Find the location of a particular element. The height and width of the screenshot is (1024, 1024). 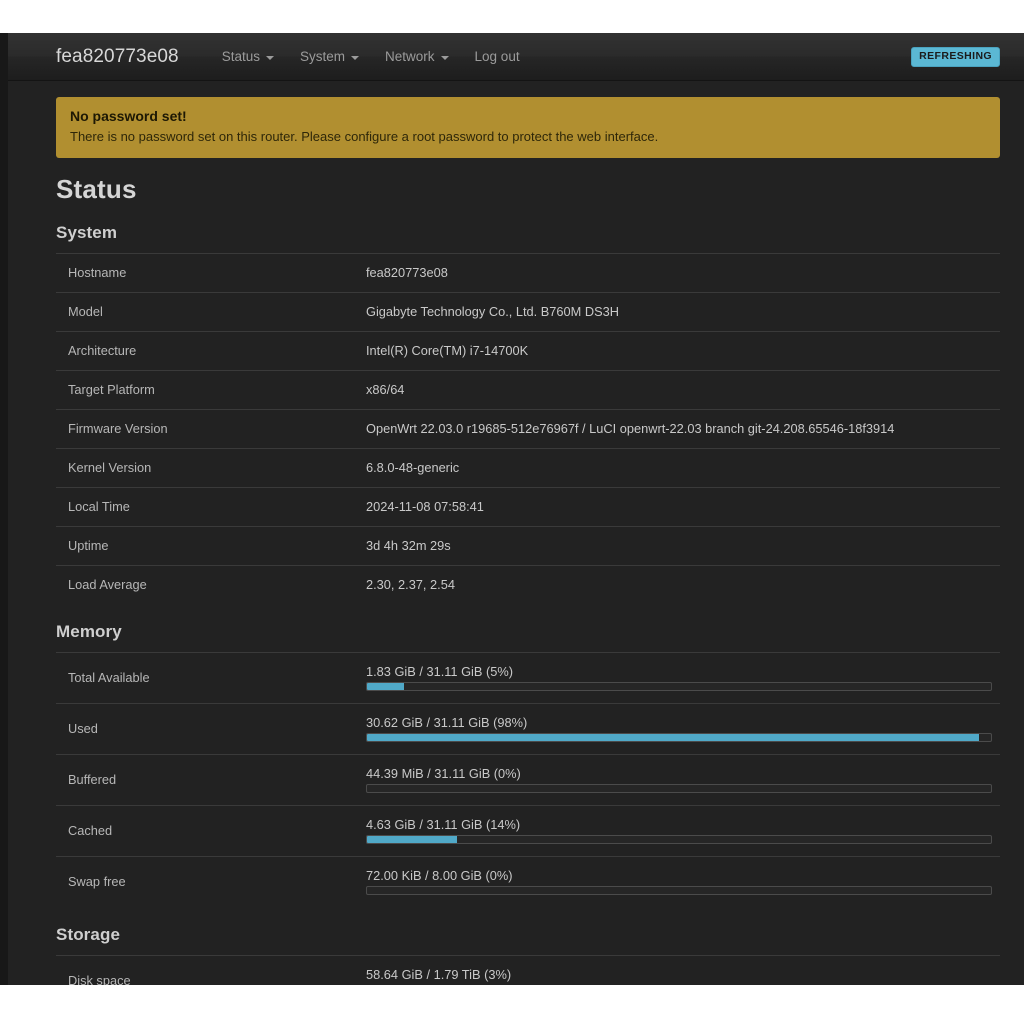

table-row: Local Time 2024-11-08 07:58:41 is located at coordinates (528, 506).